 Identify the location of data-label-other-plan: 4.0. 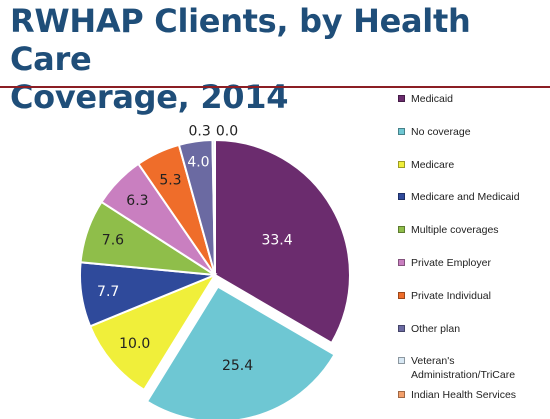
(198, 162).